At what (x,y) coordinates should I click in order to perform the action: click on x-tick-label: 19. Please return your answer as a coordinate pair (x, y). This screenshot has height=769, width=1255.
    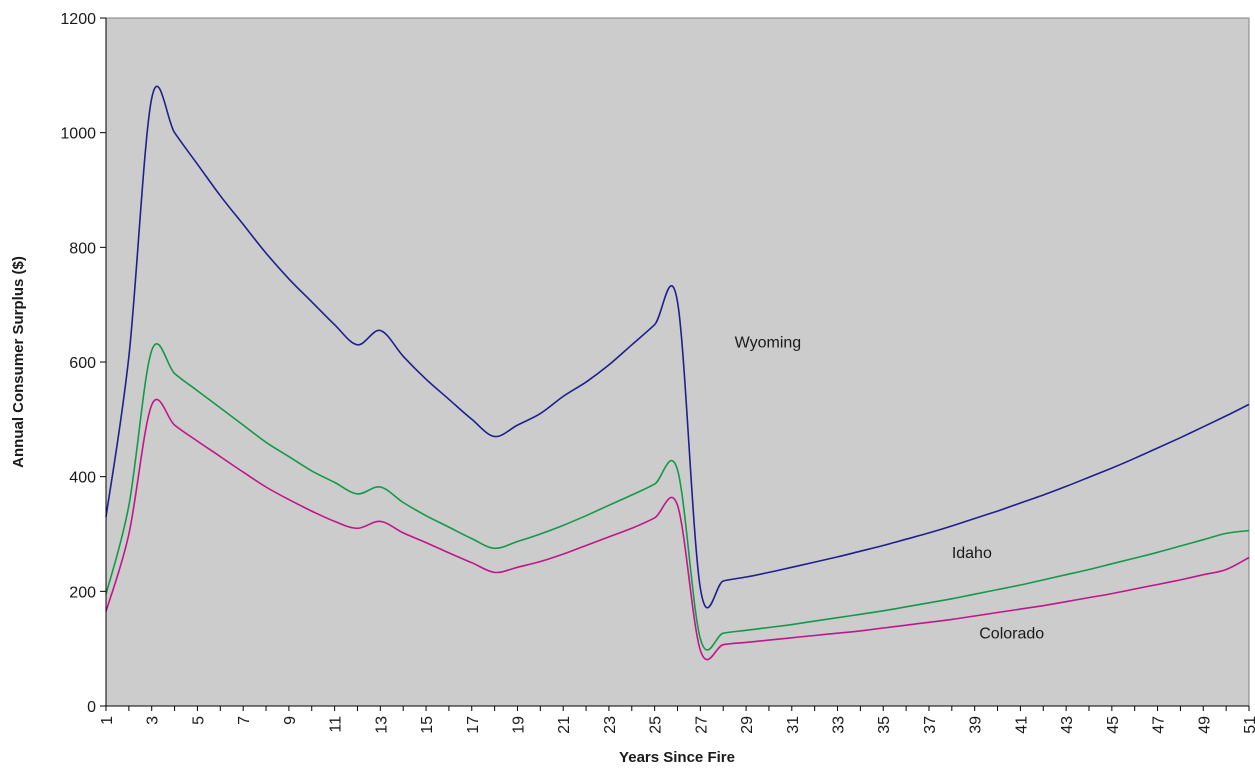
    Looking at the image, I should click on (518, 725).